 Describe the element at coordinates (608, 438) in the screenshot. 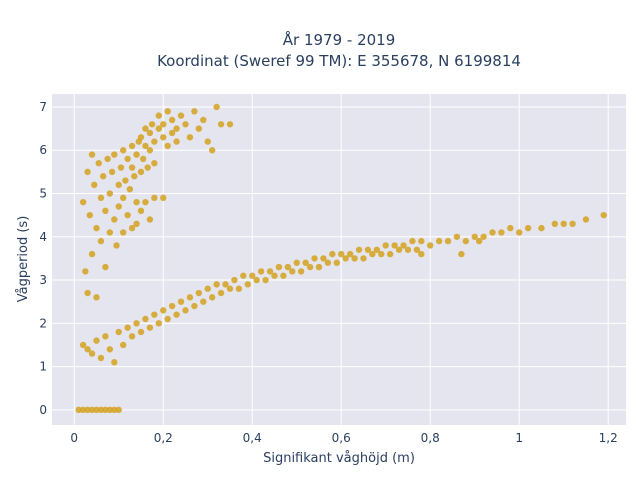

I see `x-tick-label: 1,2` at that location.